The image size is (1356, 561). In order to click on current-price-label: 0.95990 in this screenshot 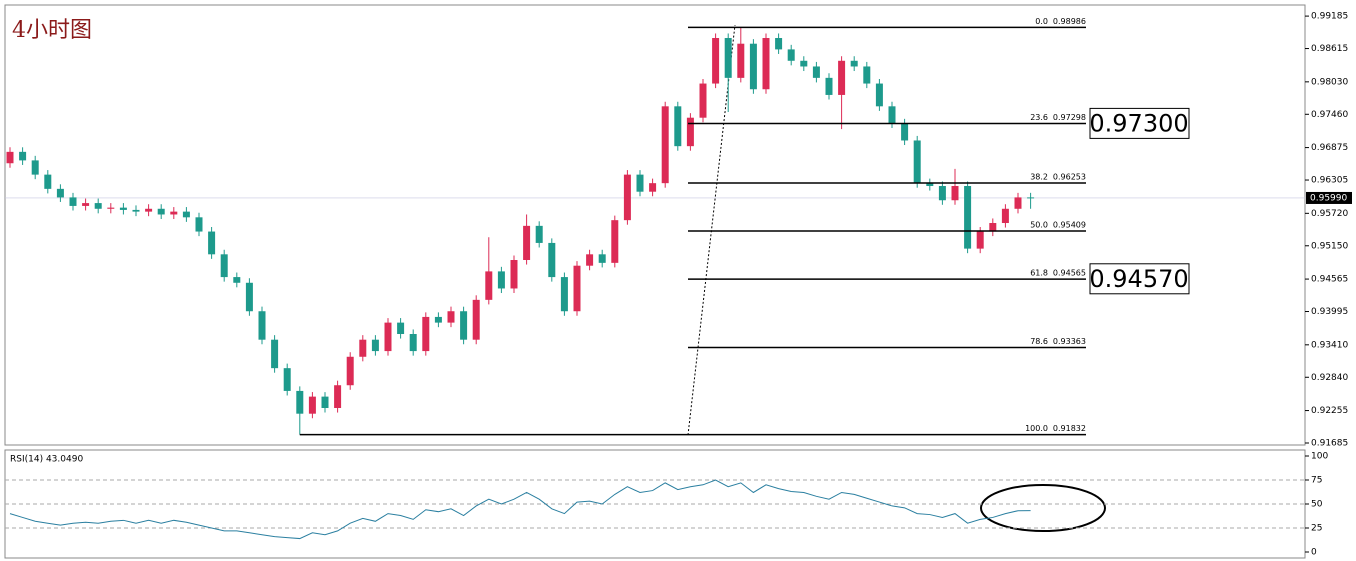, I will do `click(1328, 198)`.